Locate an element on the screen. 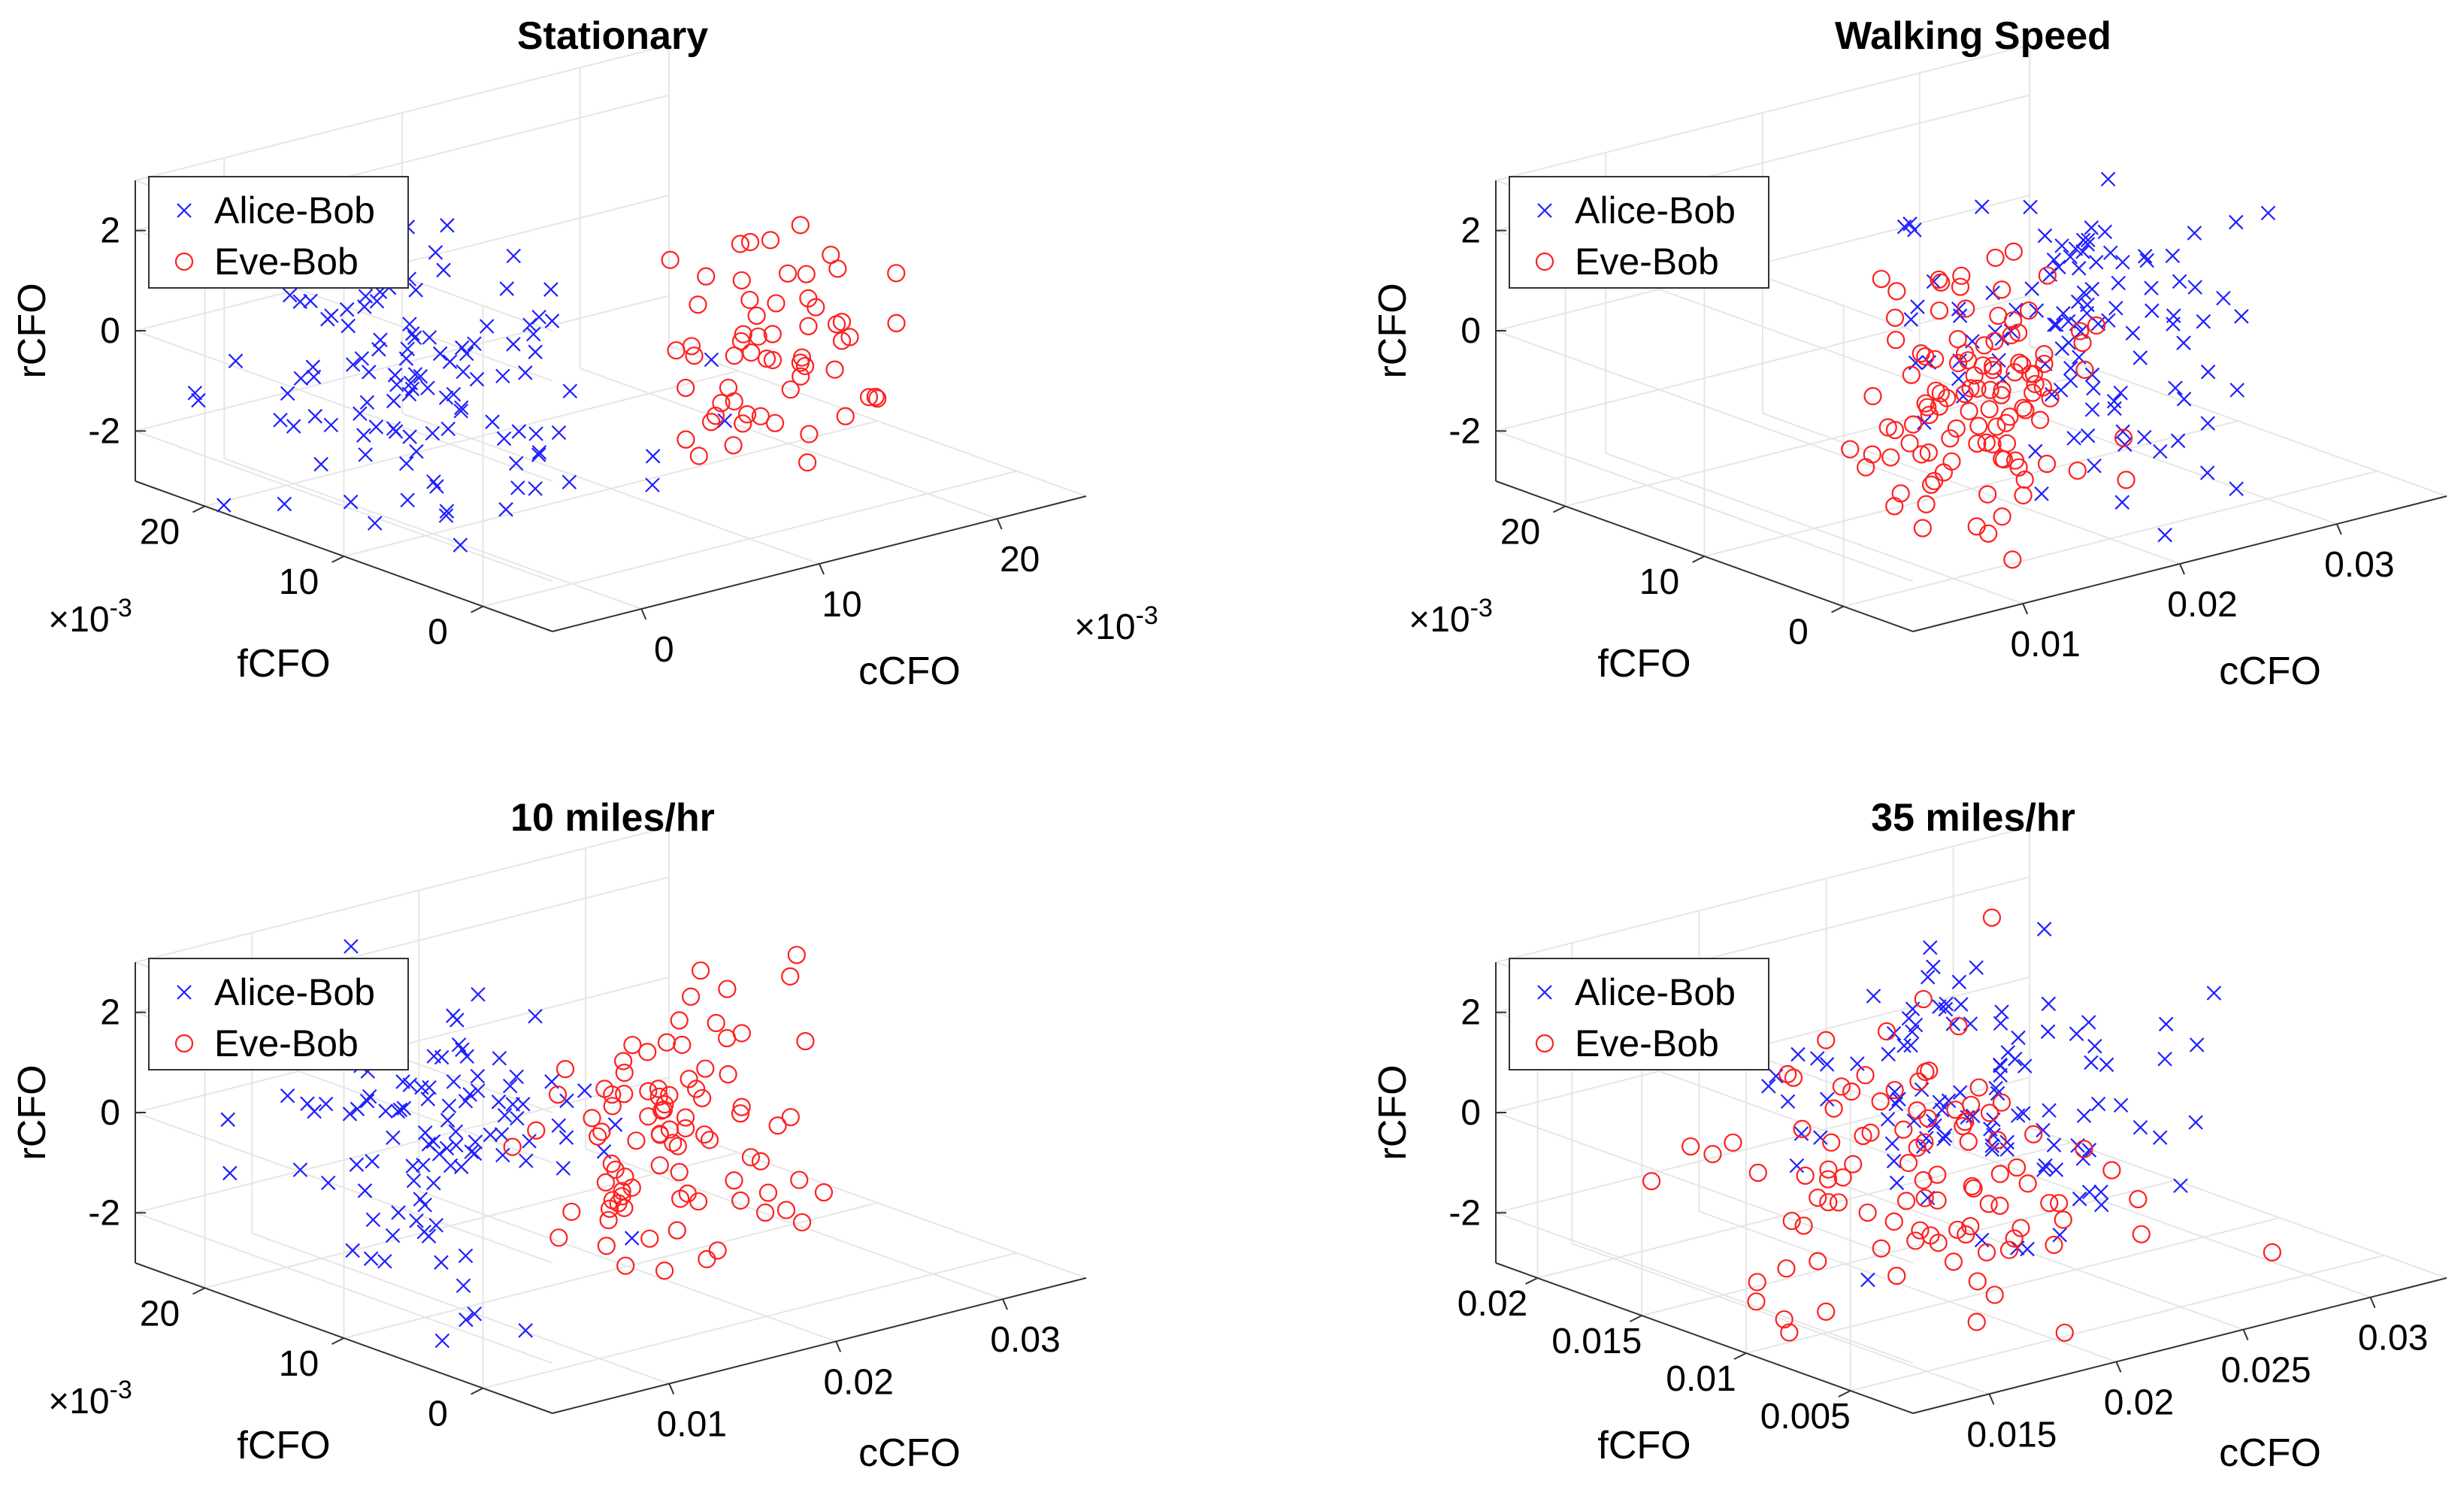 This screenshot has height=1505, width=2464. y-exponent-label: ×10⁻³ is located at coordinates (90, 617).